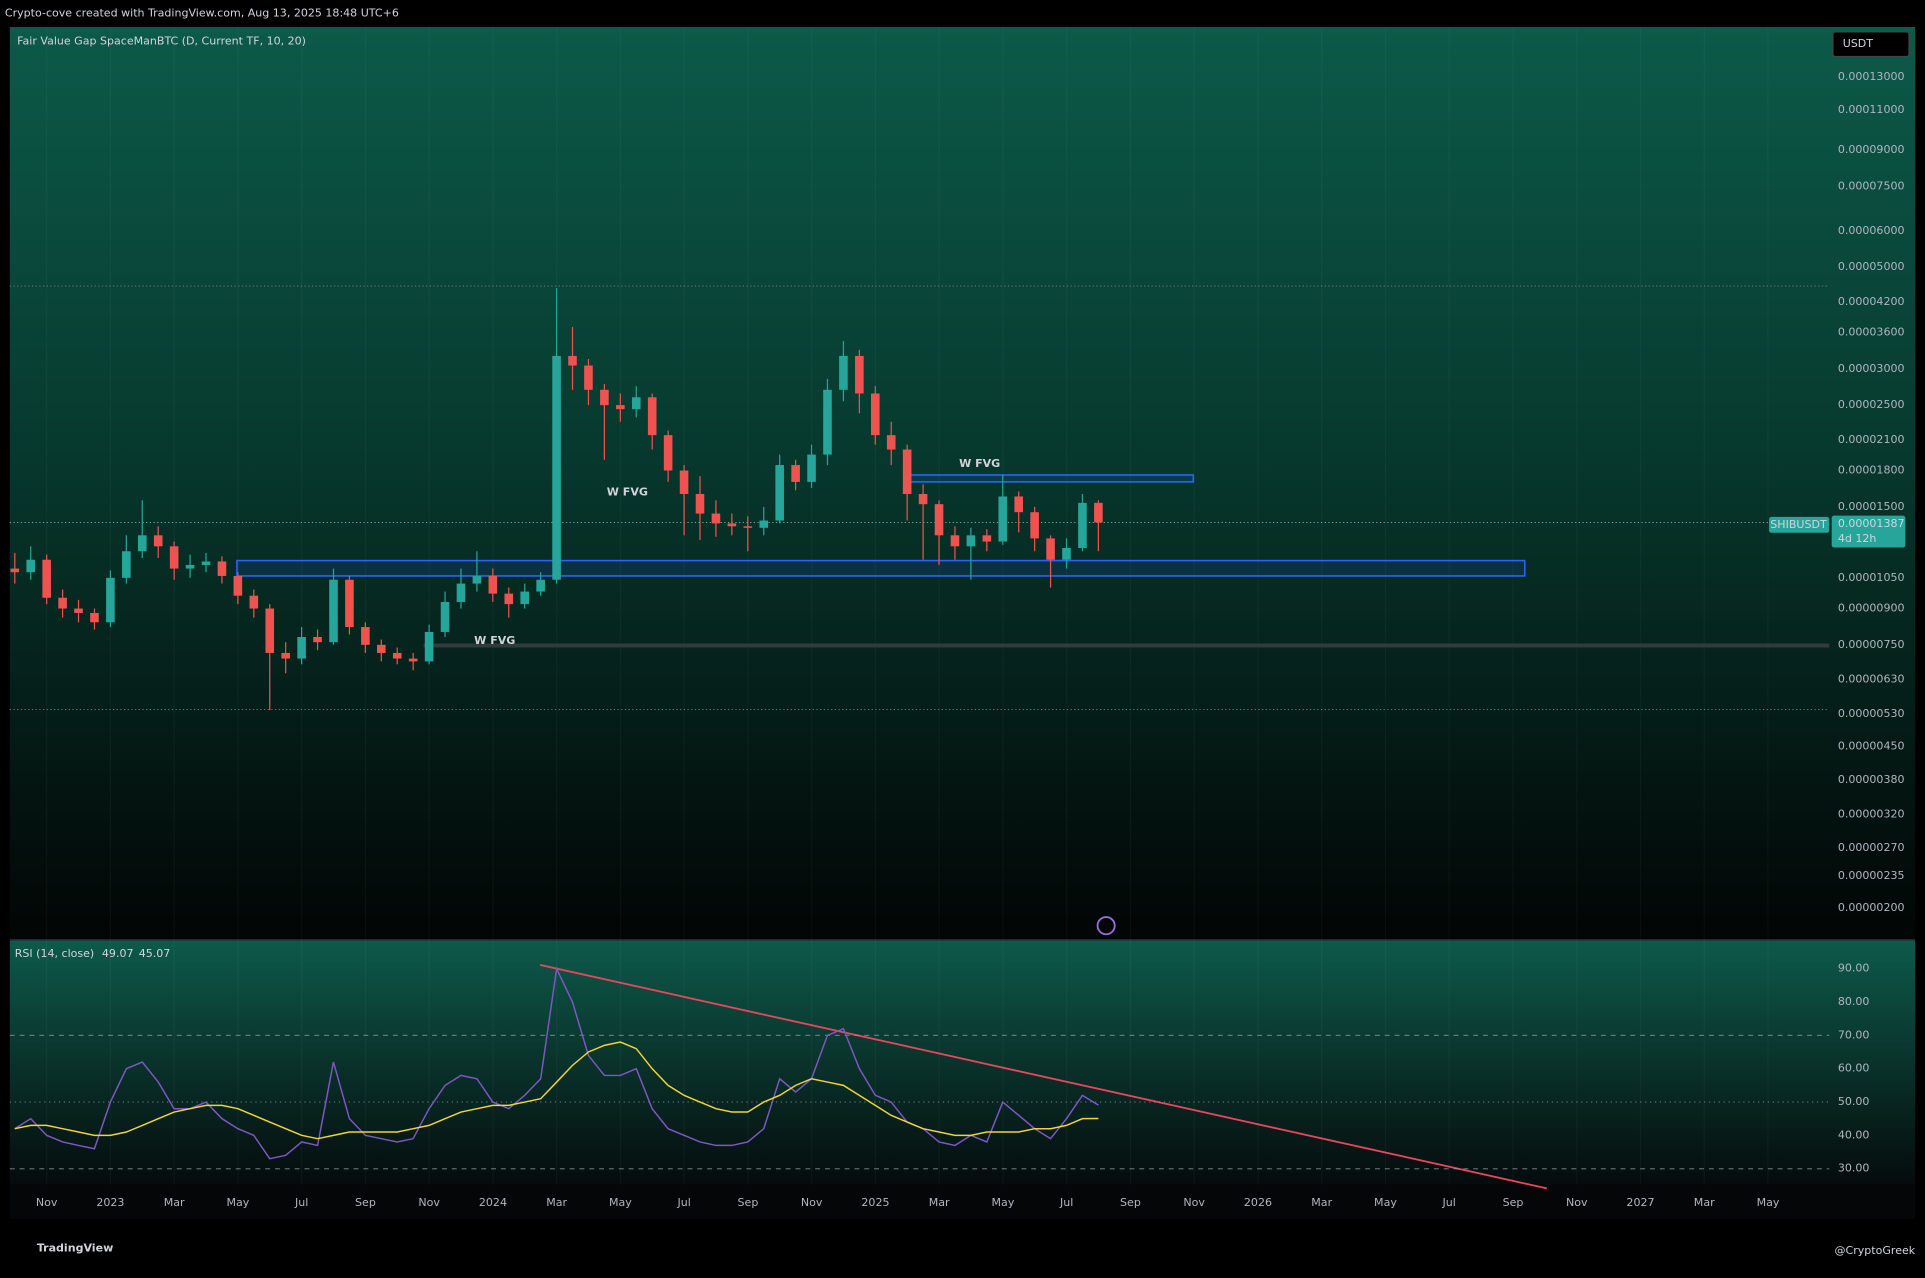 The height and width of the screenshot is (1278, 1925). I want to click on x-tick-label: 2026, so click(1258, 1202).